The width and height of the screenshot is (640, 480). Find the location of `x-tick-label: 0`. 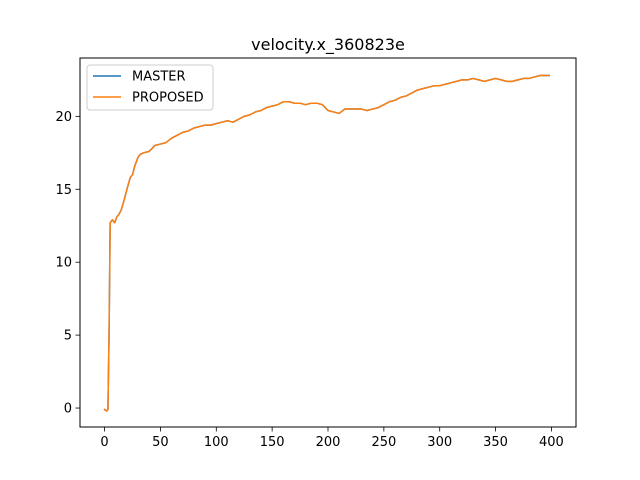

x-tick-label: 0 is located at coordinates (104, 442).